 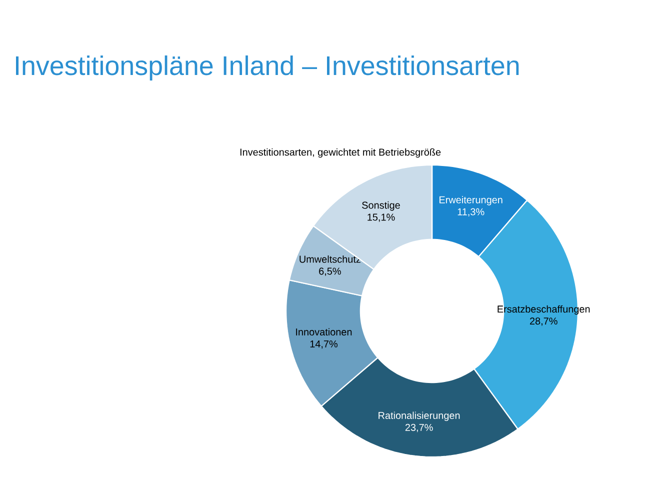 What do you see at coordinates (381, 206) in the screenshot?
I see `slice-label: Sonstige` at bounding box center [381, 206].